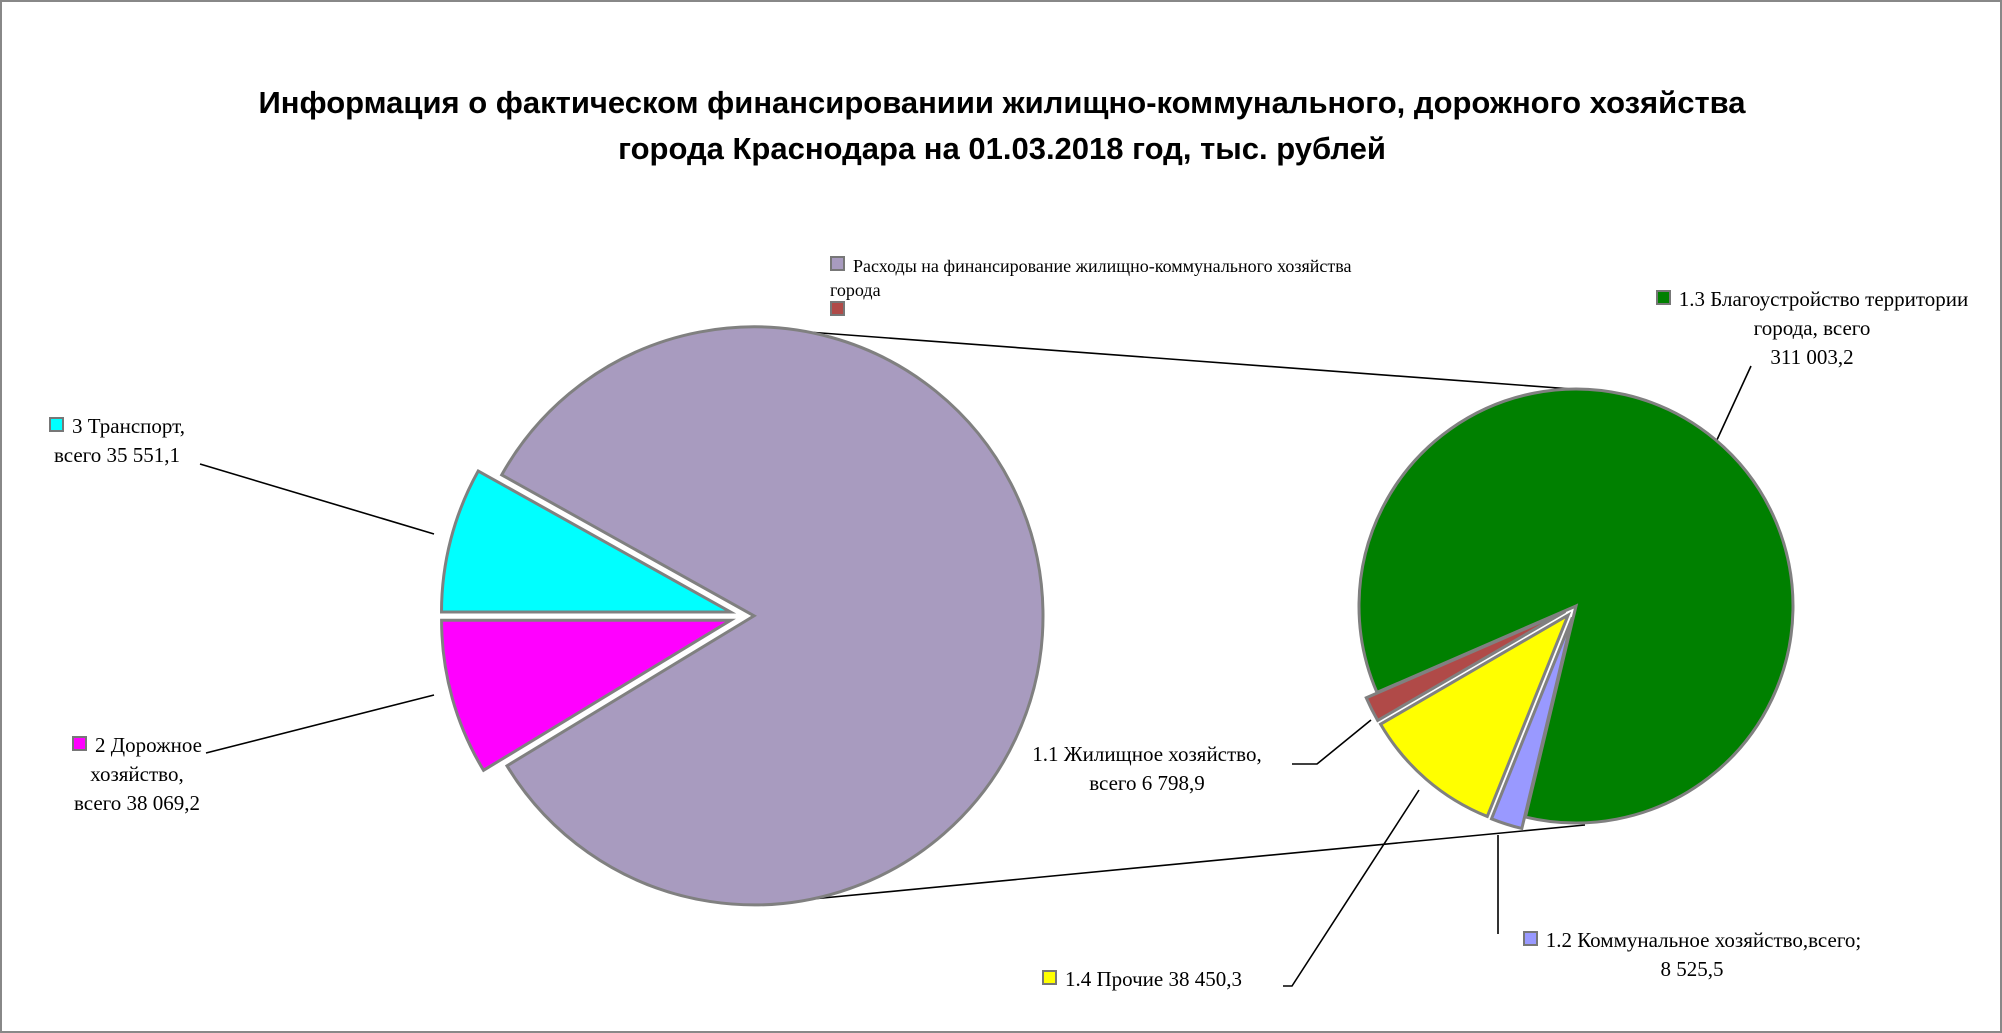 The image size is (2002, 1033). Describe the element at coordinates (1812, 357) in the screenshot. I see `value-label: 311 003,2` at that location.